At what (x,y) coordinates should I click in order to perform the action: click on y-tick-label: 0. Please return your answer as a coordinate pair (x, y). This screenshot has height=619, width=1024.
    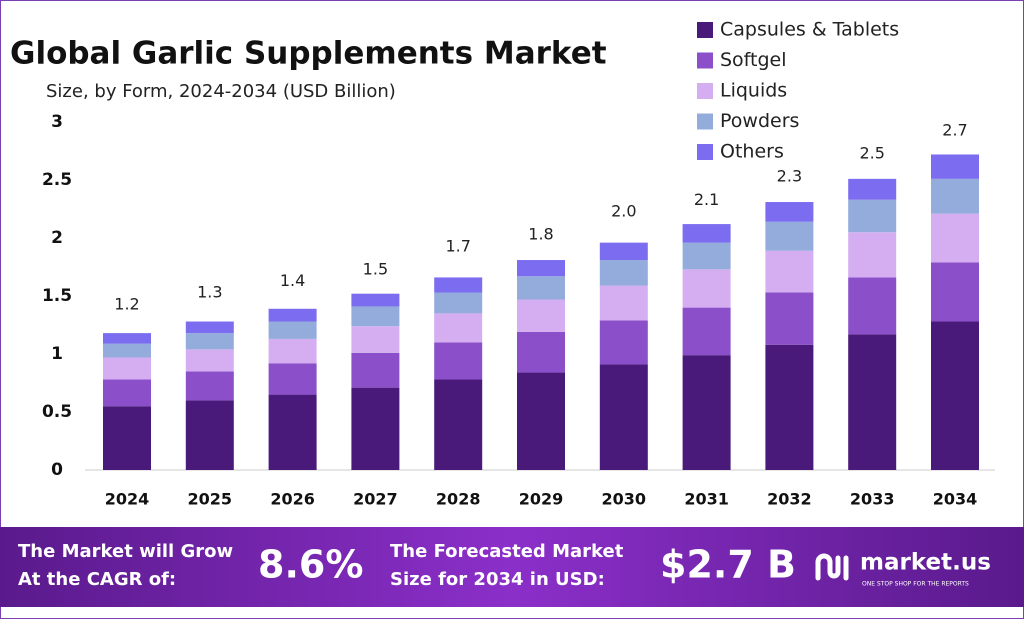
    Looking at the image, I should click on (57, 470).